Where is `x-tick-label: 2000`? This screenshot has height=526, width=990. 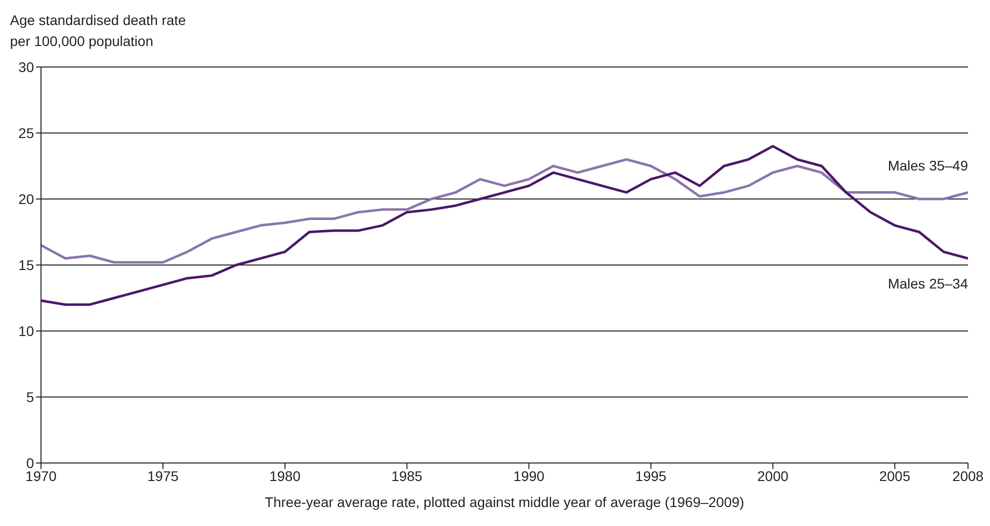
x-tick-label: 2000 is located at coordinates (773, 476).